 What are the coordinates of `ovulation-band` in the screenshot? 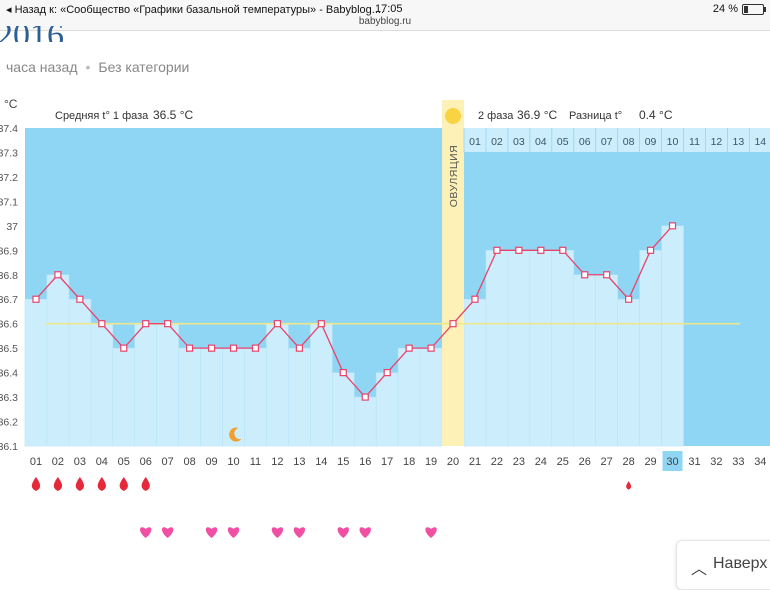 It's located at (453, 273).